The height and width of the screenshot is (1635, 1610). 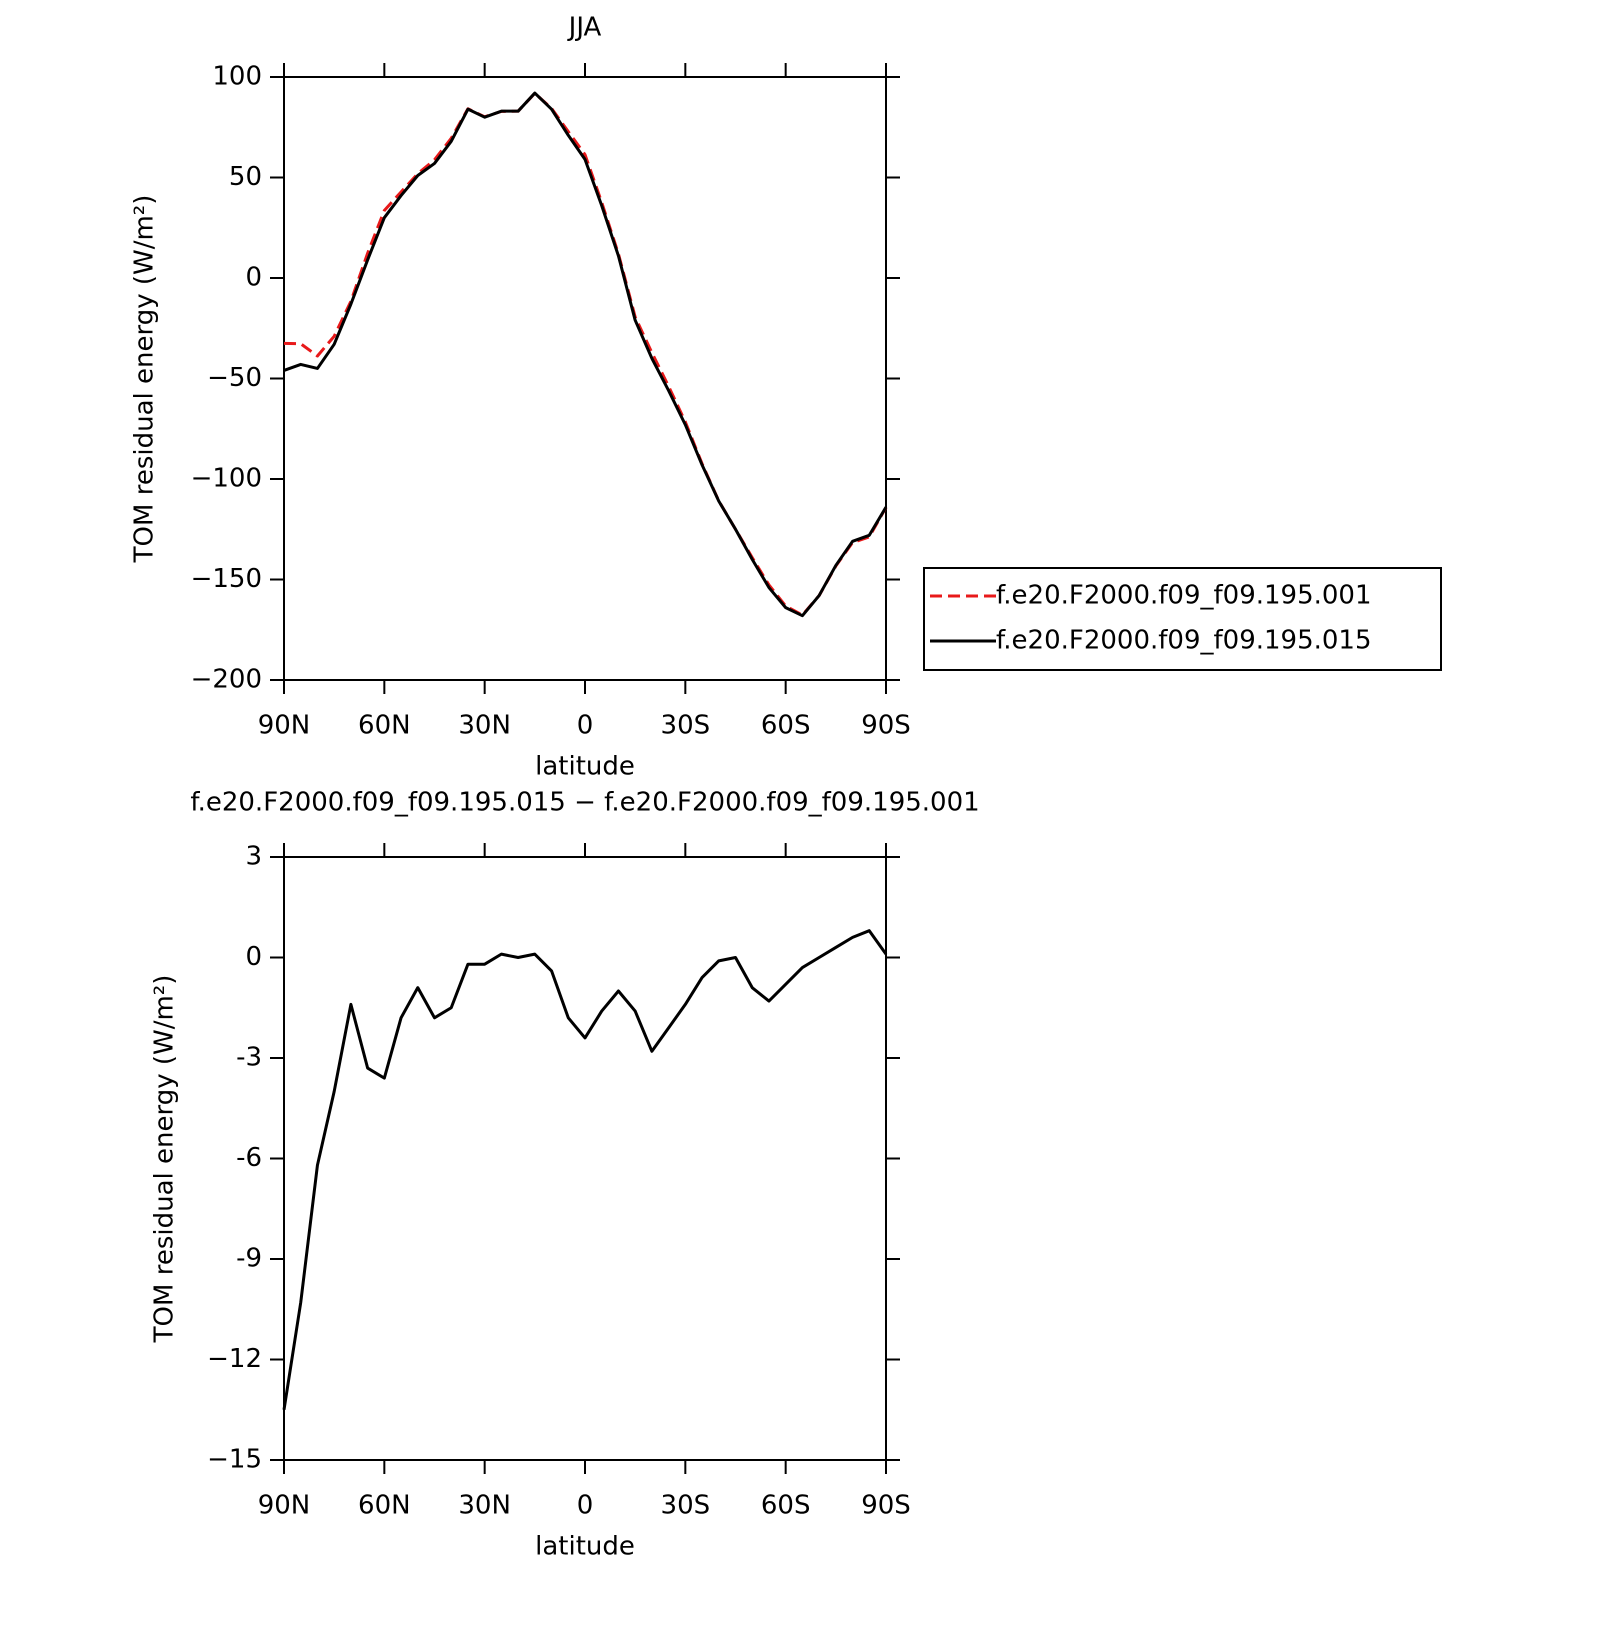 I want to click on y-tick-label: −100, so click(x=226, y=479).